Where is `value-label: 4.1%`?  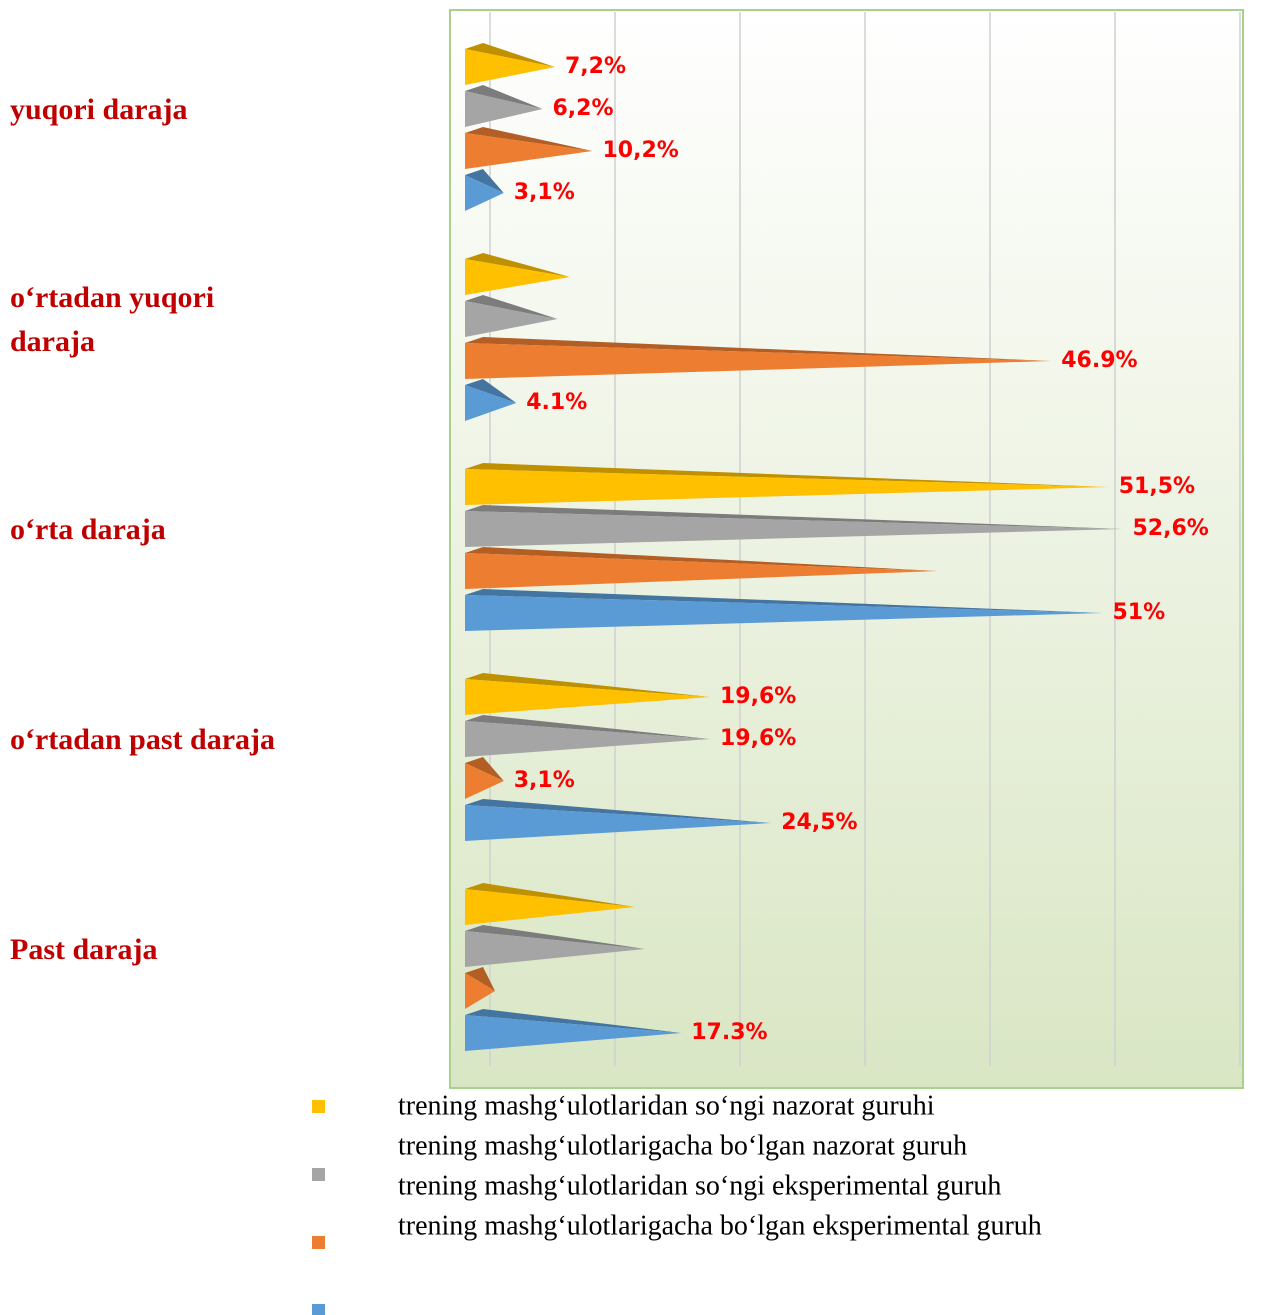
value-label: 4.1% is located at coordinates (556, 402).